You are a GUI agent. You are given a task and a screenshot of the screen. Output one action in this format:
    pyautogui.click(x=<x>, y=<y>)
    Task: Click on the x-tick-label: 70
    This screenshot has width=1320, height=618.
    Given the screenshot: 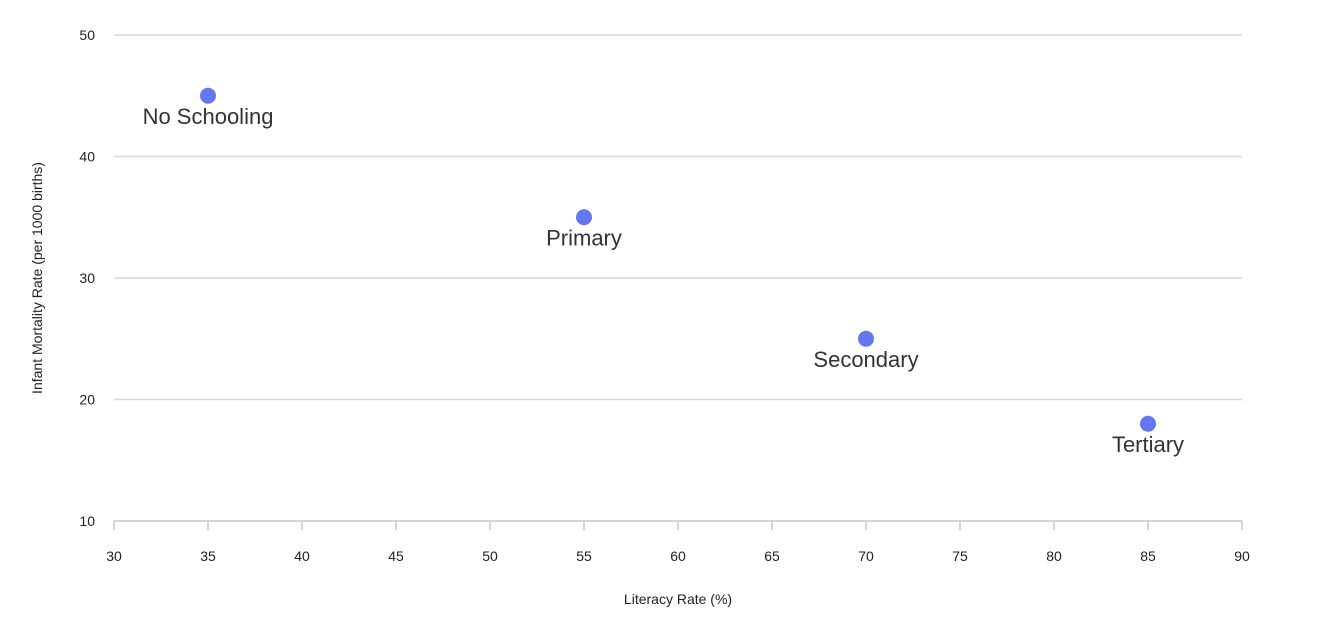 What is the action you would take?
    pyautogui.click(x=866, y=556)
    